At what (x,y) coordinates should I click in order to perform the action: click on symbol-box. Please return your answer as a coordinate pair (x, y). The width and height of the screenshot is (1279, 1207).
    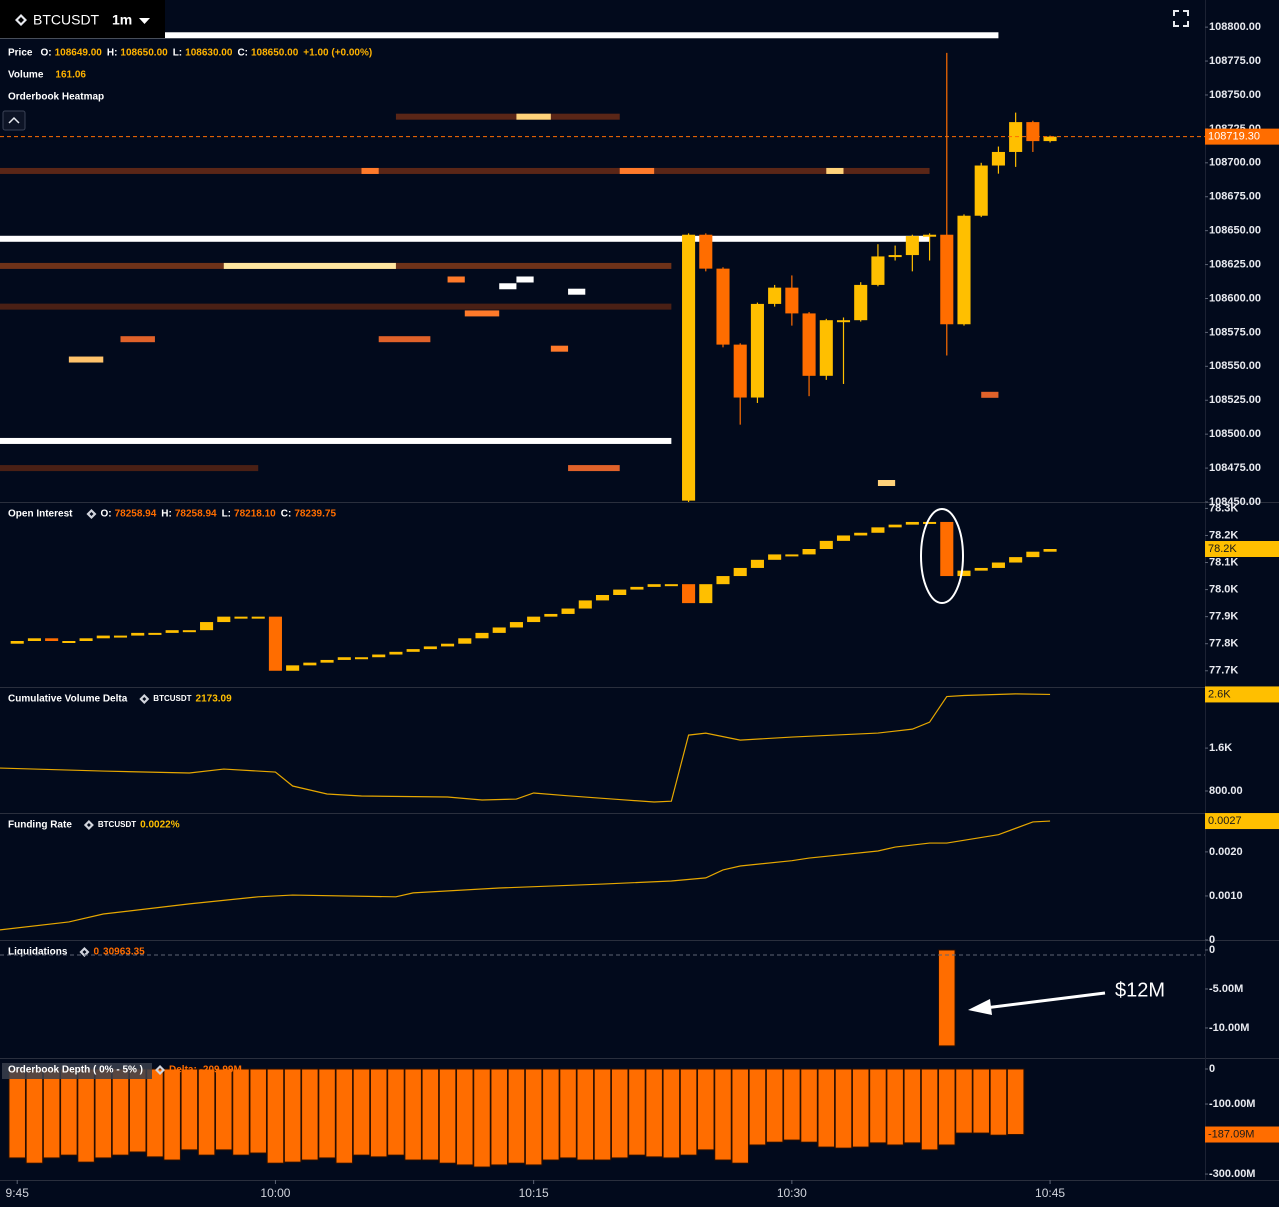
    Looking at the image, I should click on (82, 19).